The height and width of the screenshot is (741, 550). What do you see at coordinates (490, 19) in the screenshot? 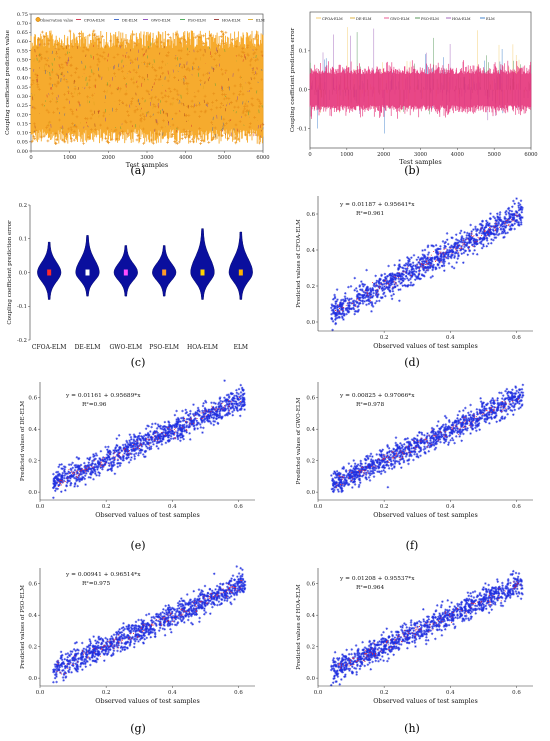
I see `panel-b-legend-label: ELM` at bounding box center [490, 19].